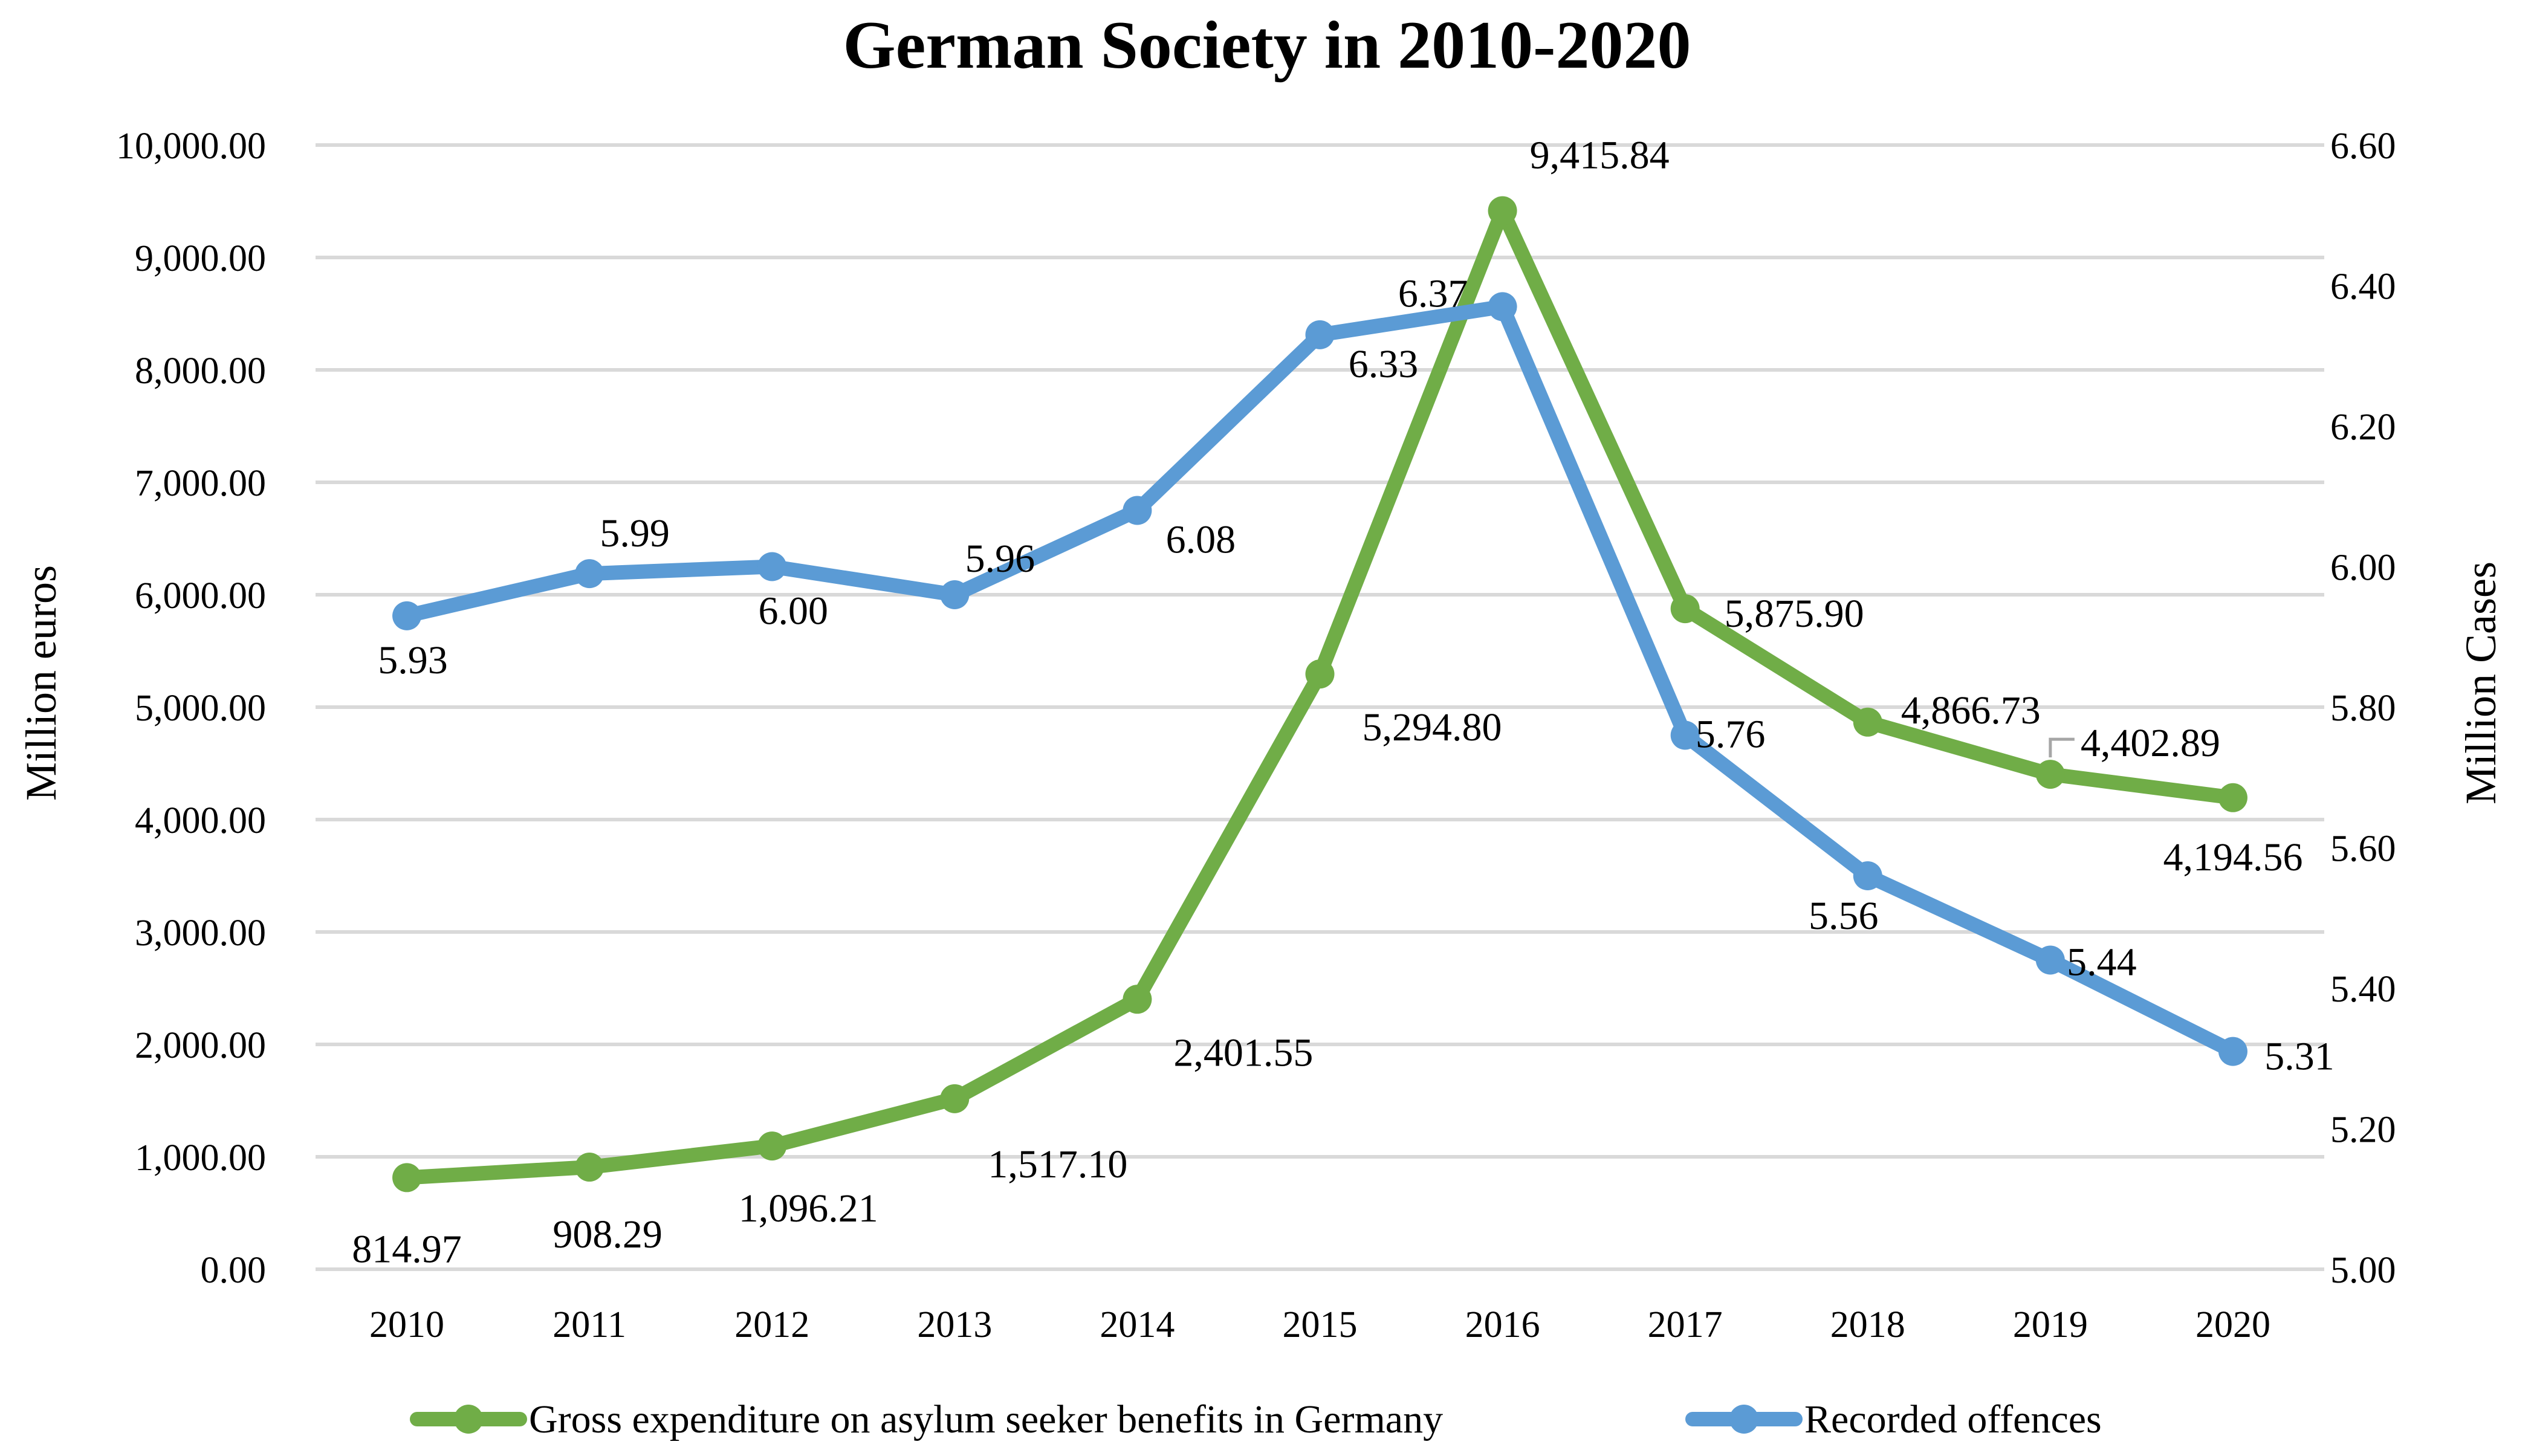 The height and width of the screenshot is (1456, 2534). I want to click on expenditure-data-label: 4,866.73, so click(1971, 711).